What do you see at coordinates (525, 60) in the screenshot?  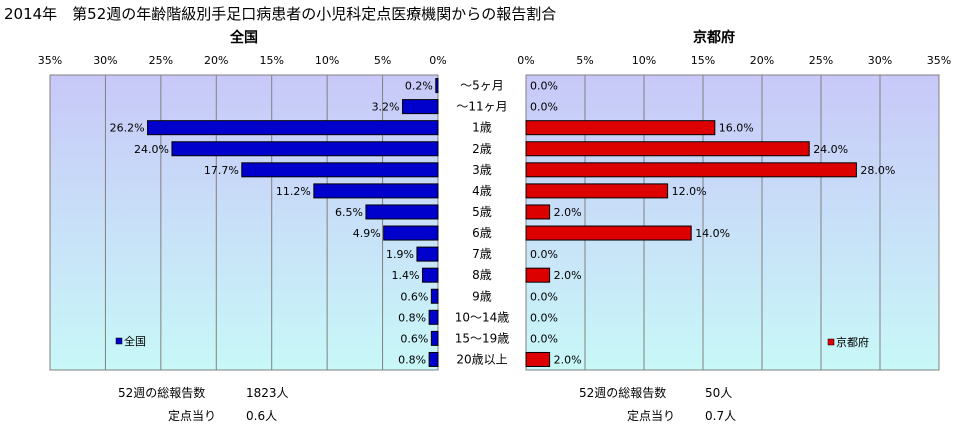 I see `right-tick-label: 0%` at bounding box center [525, 60].